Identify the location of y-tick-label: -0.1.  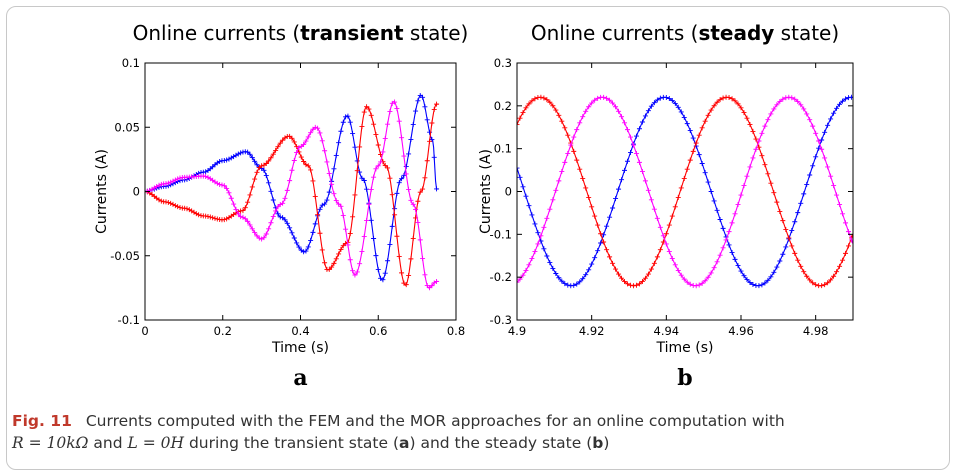
(129, 320).